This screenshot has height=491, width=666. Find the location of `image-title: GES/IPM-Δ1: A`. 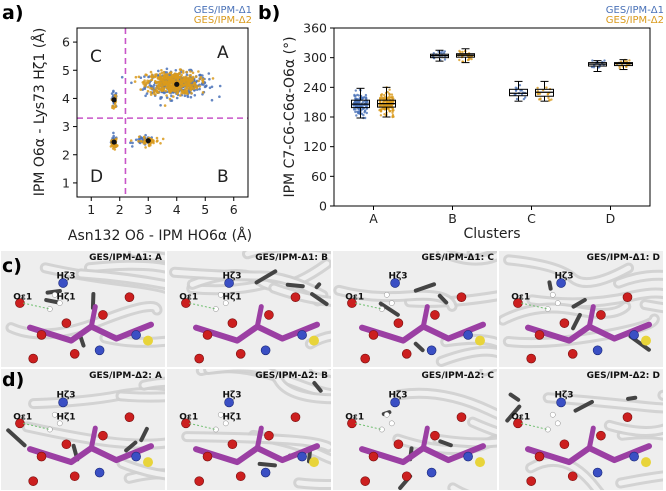

image-title: GES/IPM-Δ1: A is located at coordinates (125, 258).